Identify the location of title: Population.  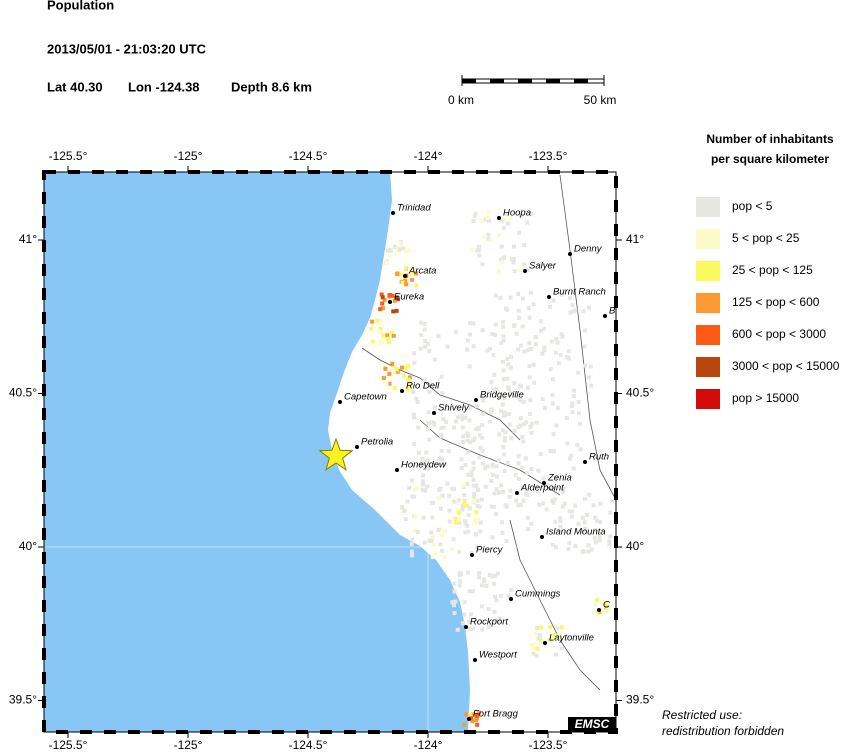
(80, 6).